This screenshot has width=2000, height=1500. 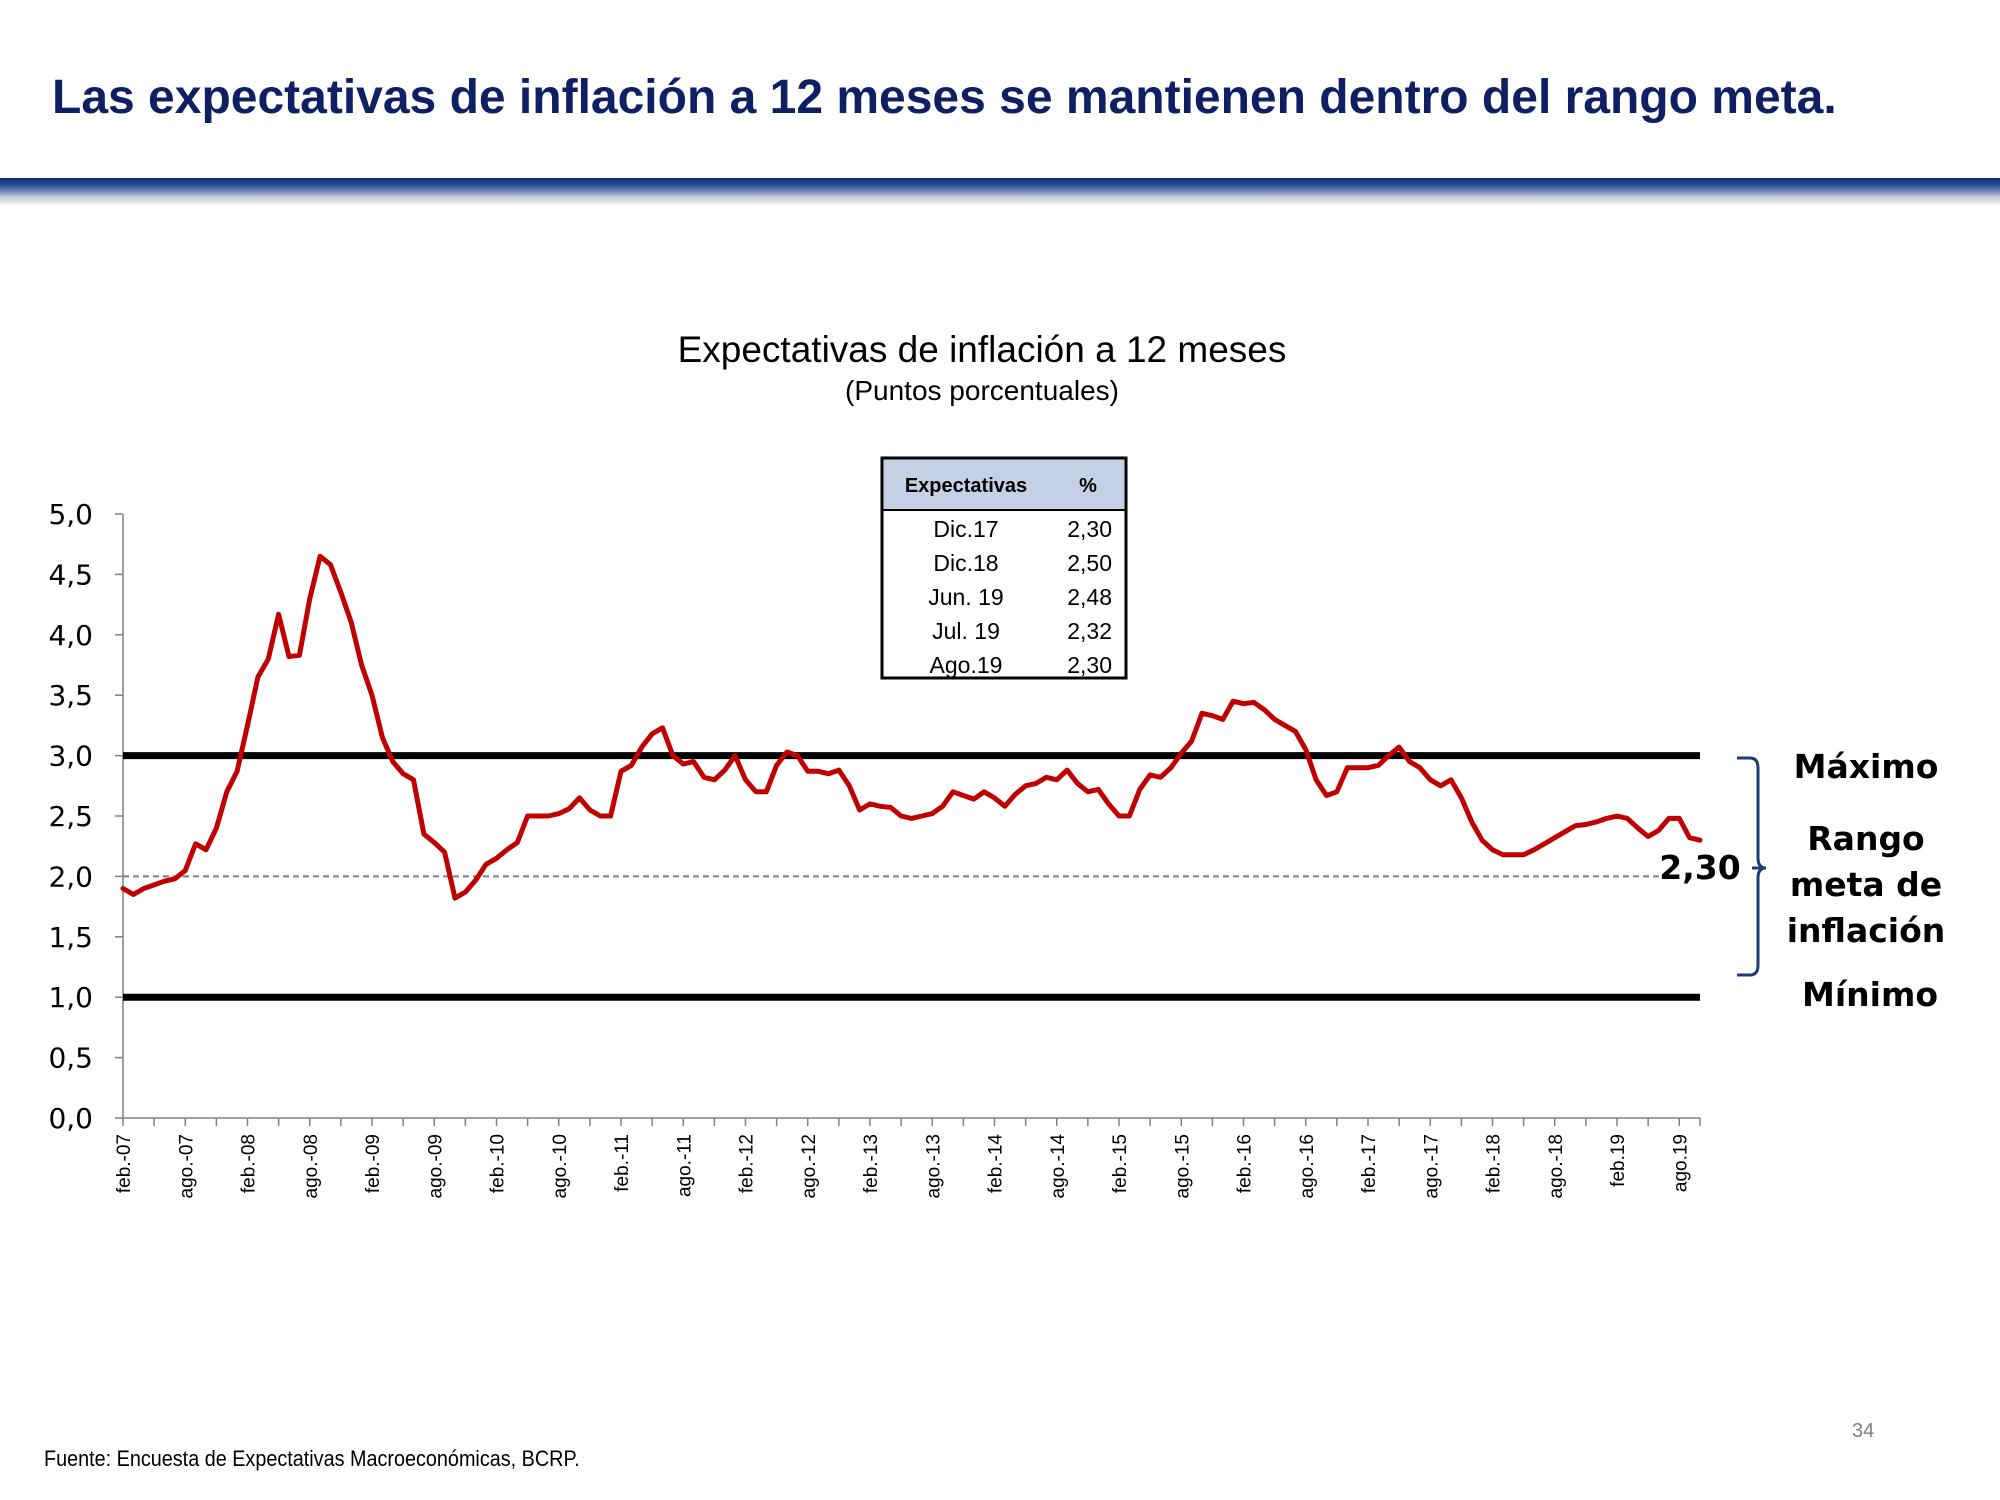 What do you see at coordinates (70, 1118) in the screenshot?
I see `y-tick-label: 0,0` at bounding box center [70, 1118].